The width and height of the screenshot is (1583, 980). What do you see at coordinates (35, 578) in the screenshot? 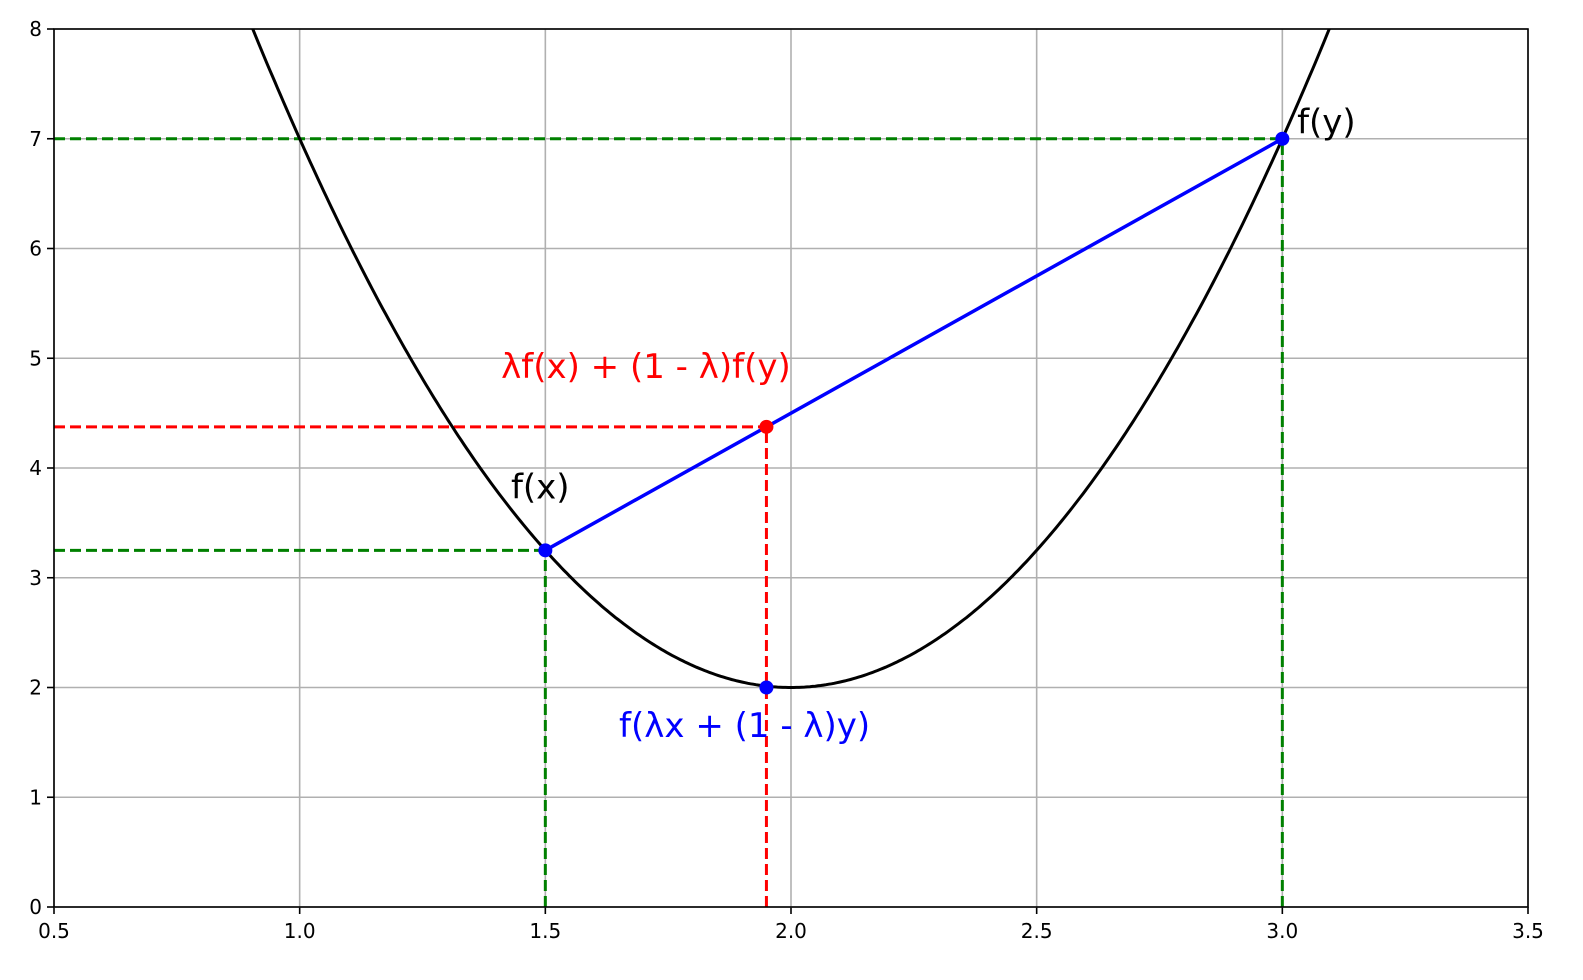
I see `y-tick-label: 3` at bounding box center [35, 578].